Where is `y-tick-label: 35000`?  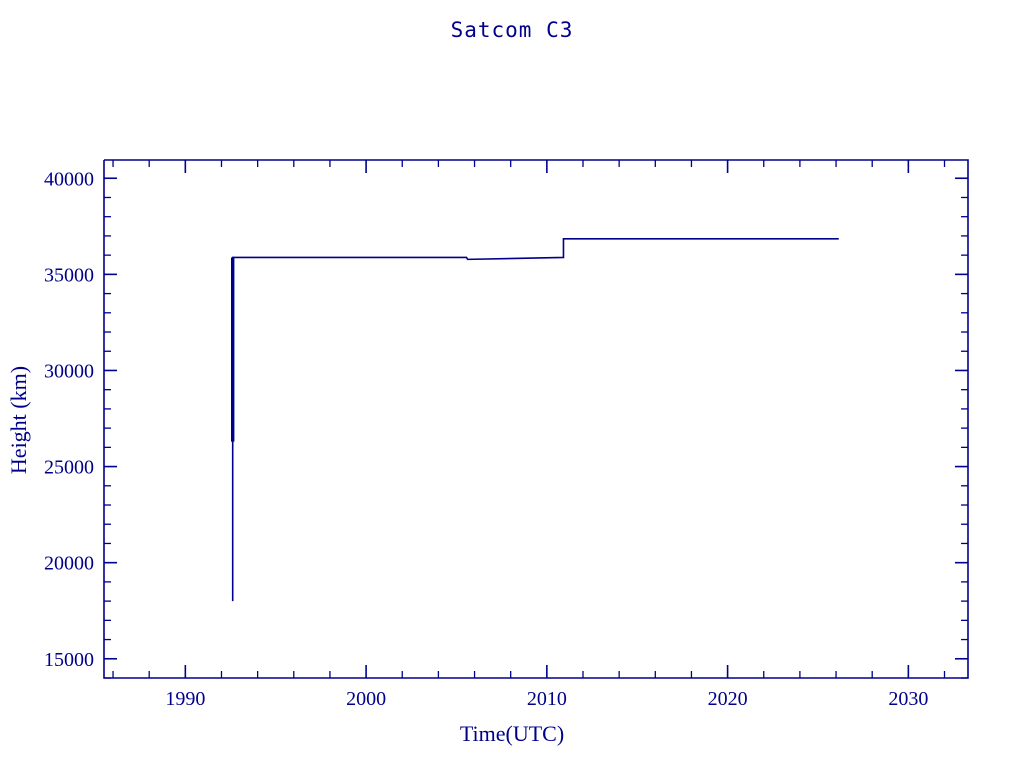 y-tick-label: 35000 is located at coordinates (69, 275).